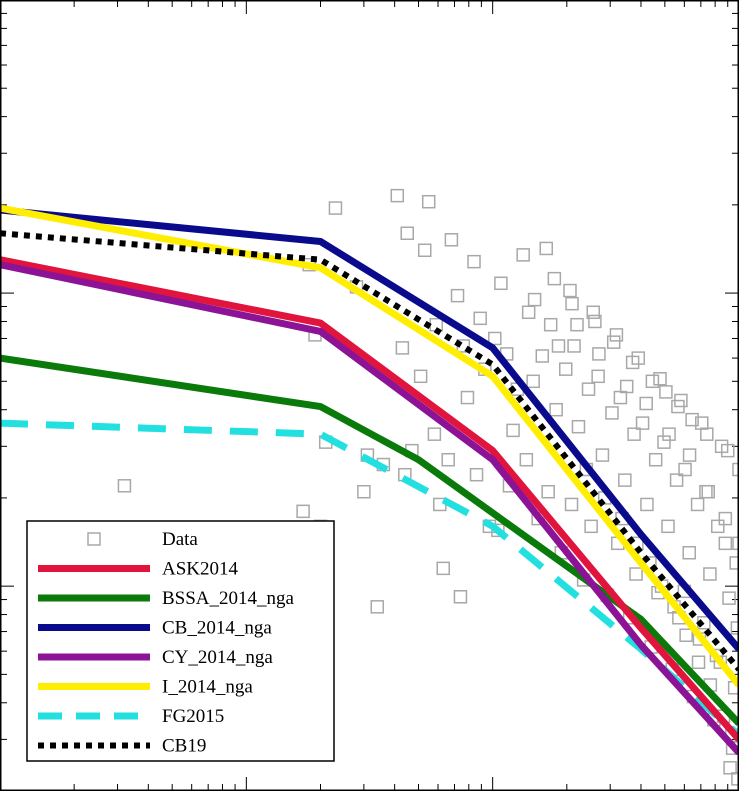 The image size is (739, 791). What do you see at coordinates (184, 746) in the screenshot?
I see `legend-label: CB19` at bounding box center [184, 746].